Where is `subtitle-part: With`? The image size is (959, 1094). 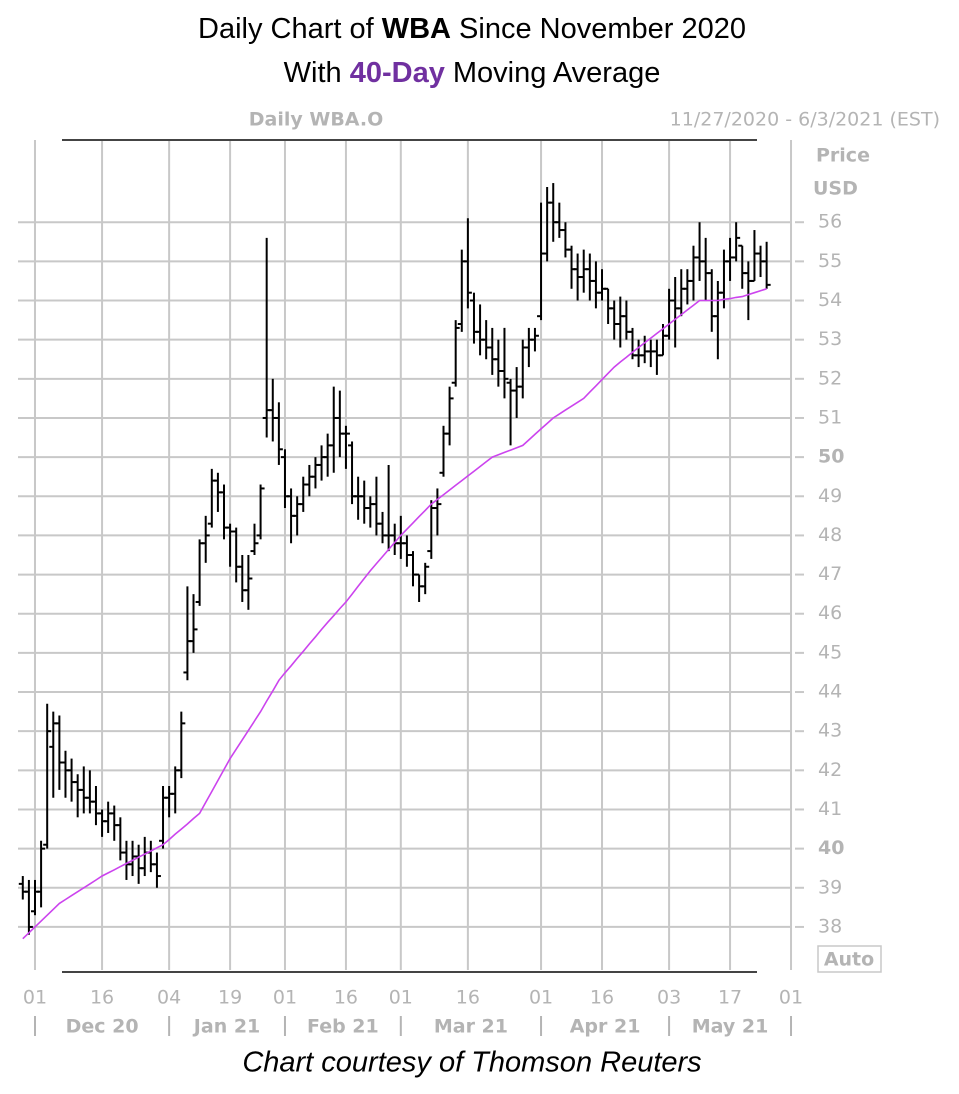 subtitle-part: With is located at coordinates (317, 73).